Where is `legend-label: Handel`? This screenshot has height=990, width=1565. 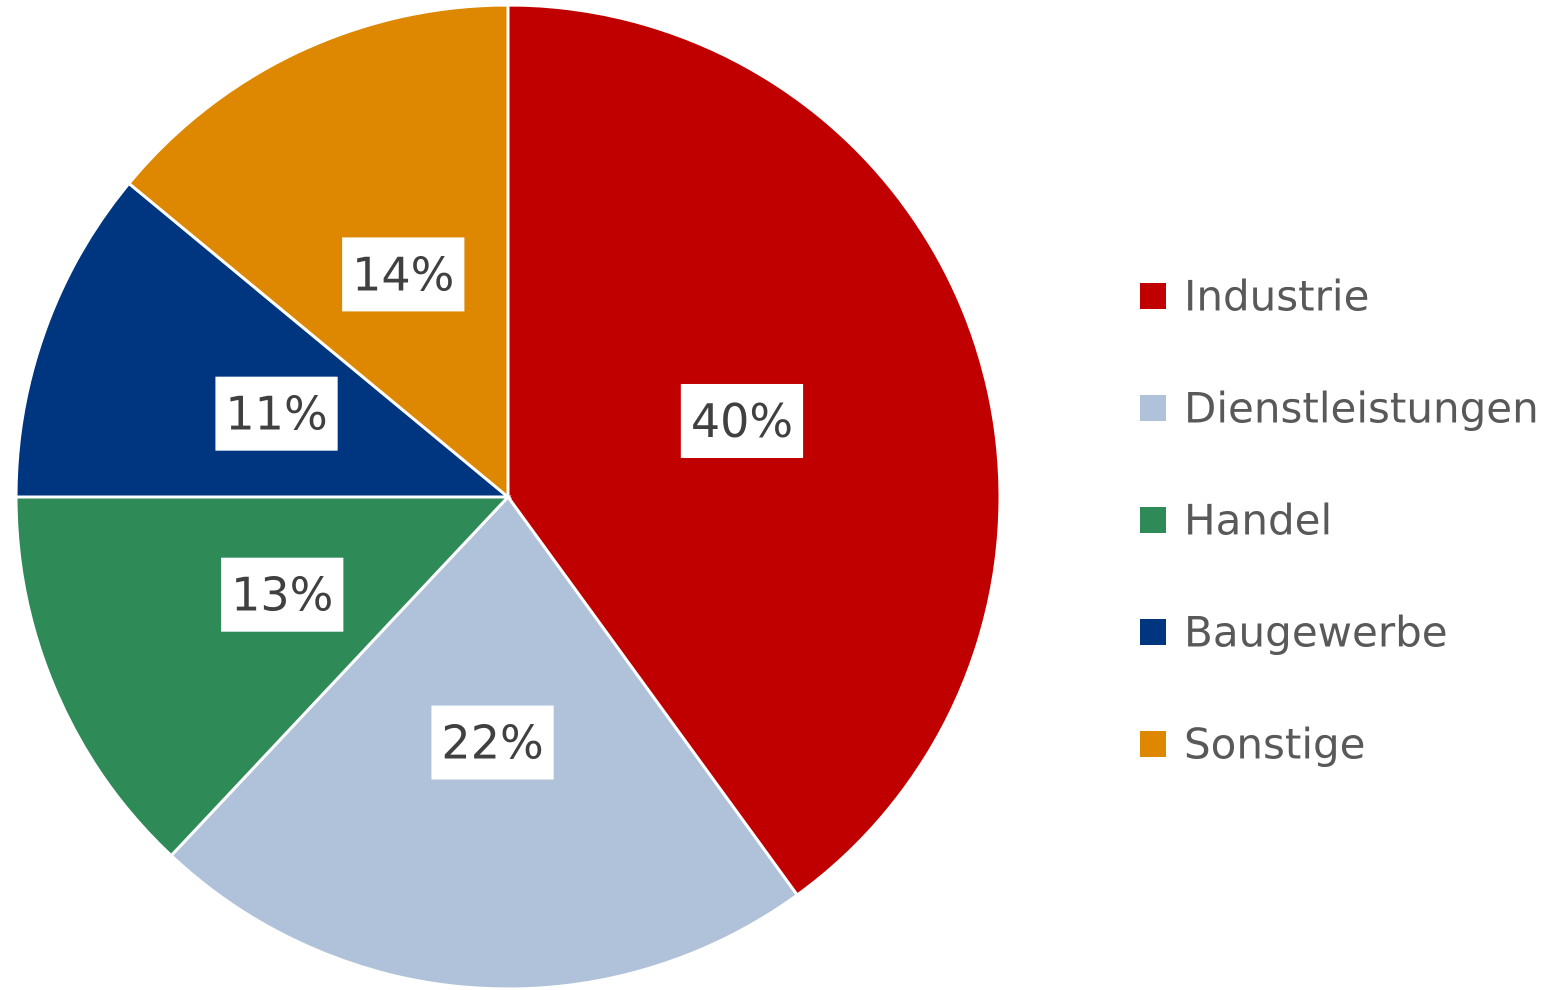
legend-label: Handel is located at coordinates (1258, 520).